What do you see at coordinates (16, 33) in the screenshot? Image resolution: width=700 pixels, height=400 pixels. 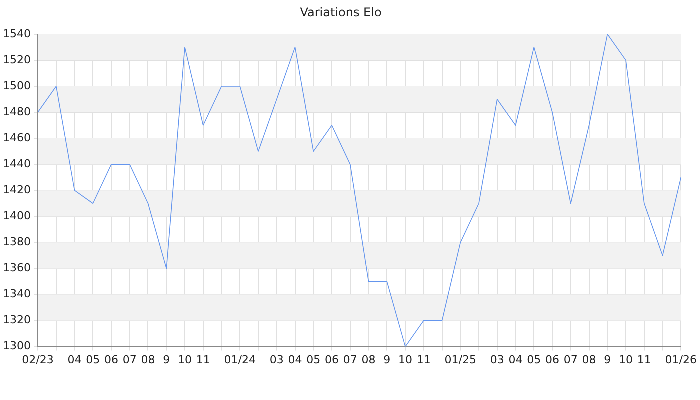 I see `y-tick-label: 1540` at bounding box center [16, 33].